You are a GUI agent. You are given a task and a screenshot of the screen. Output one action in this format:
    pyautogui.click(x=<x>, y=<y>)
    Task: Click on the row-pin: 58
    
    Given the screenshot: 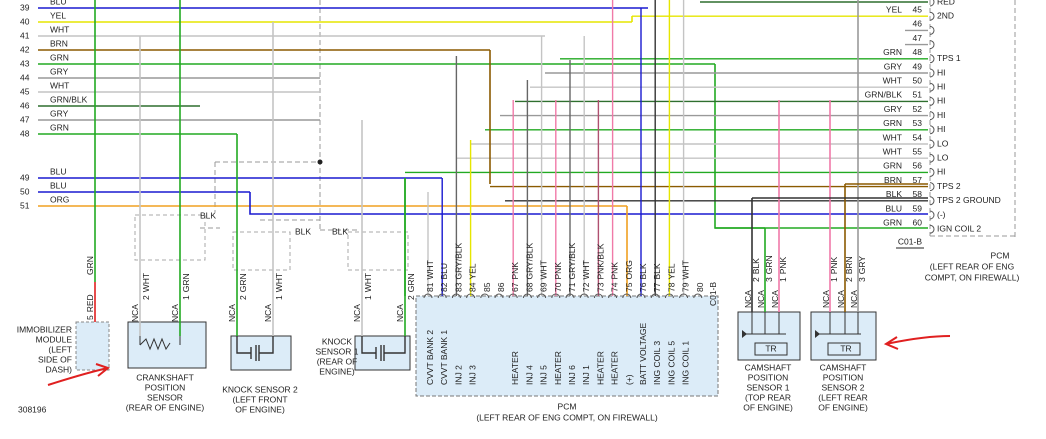 What is the action you would take?
    pyautogui.click(x=918, y=194)
    